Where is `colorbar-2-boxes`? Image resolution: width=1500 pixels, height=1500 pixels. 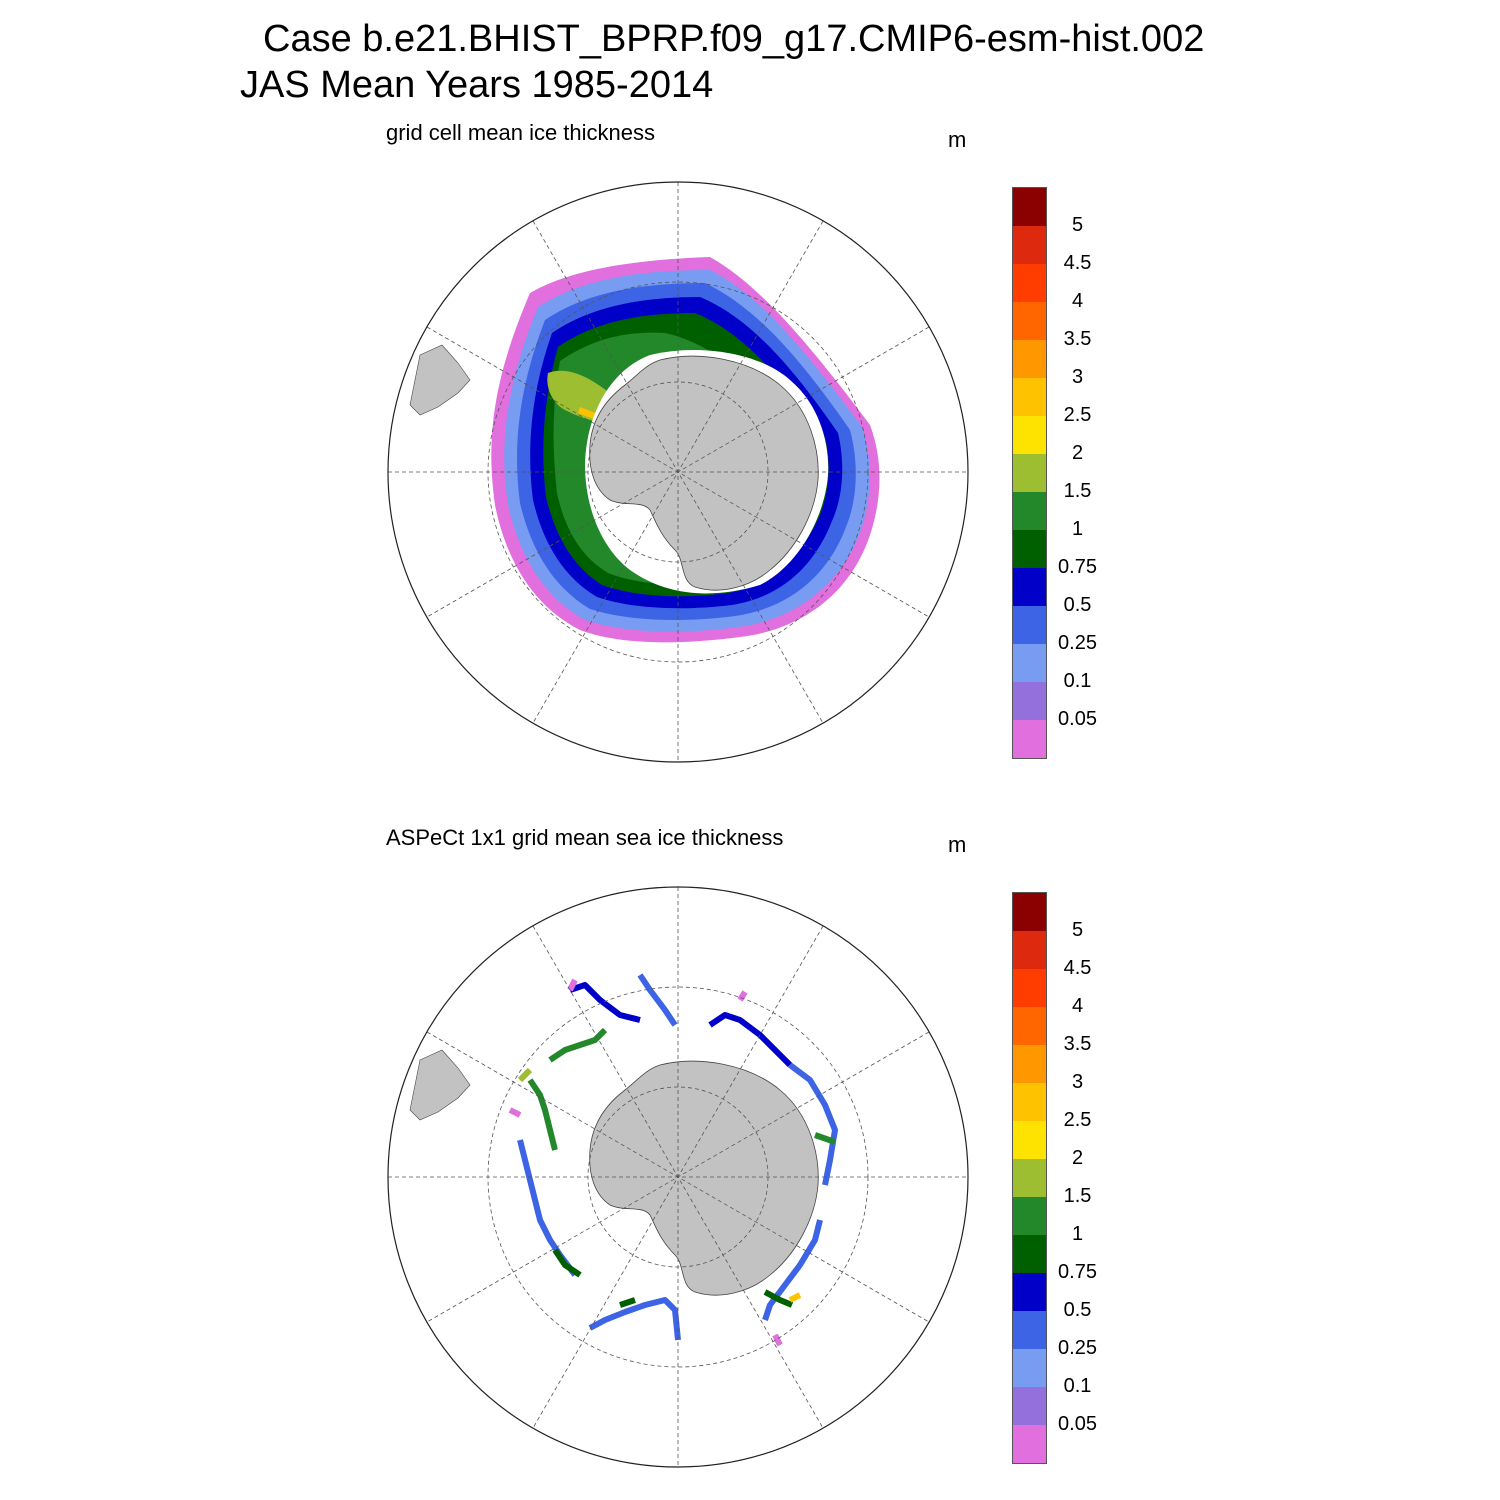 colorbar-2-boxes is located at coordinates (1029, 1178).